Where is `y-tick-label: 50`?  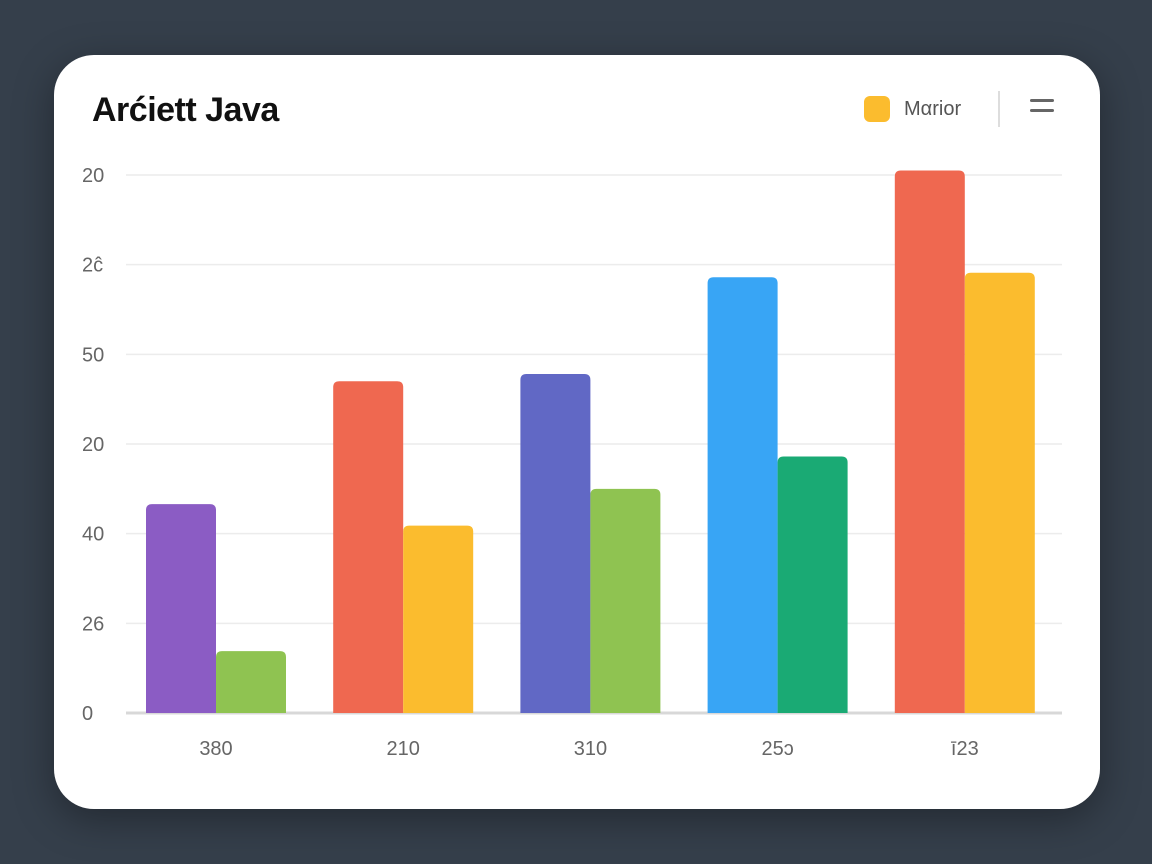
y-tick-label: 50 is located at coordinates (93, 355).